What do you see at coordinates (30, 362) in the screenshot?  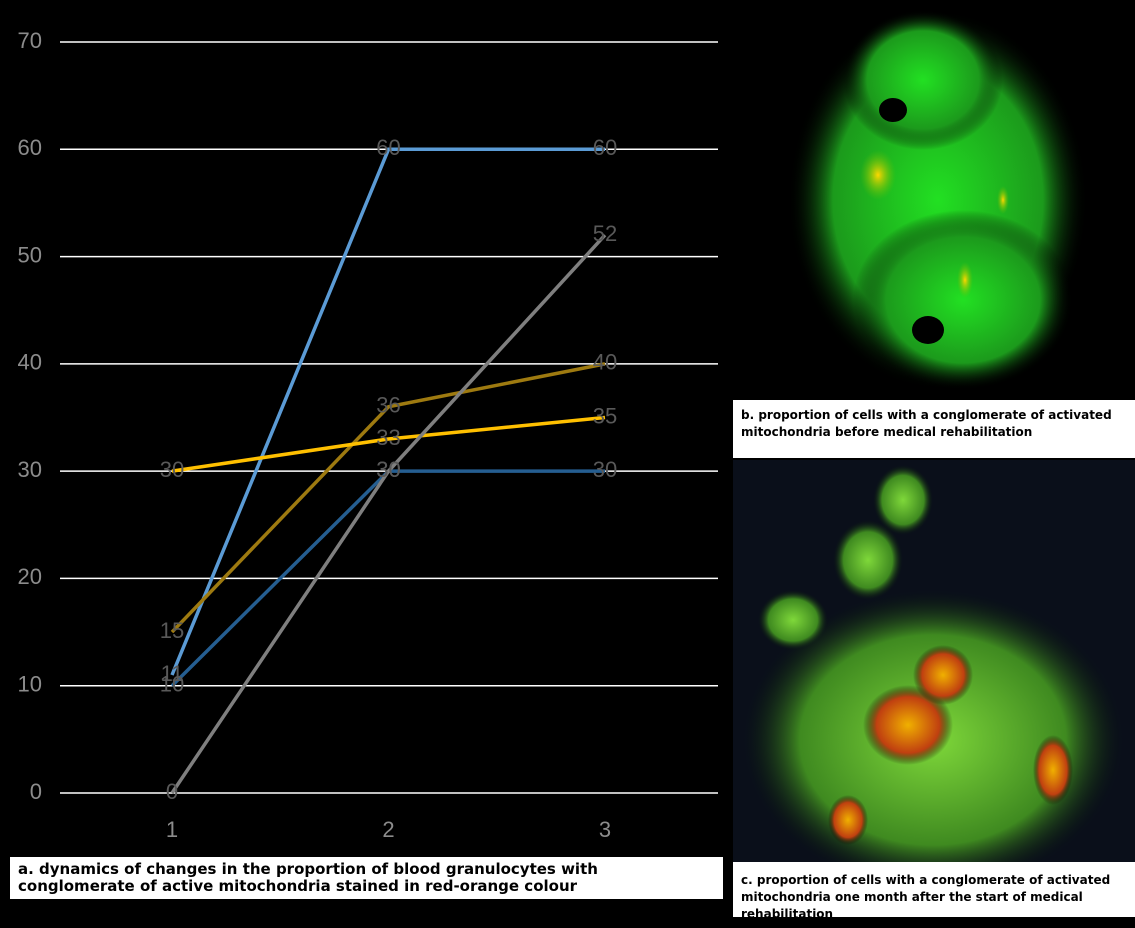 I see `y-tick-label: 40` at bounding box center [30, 362].